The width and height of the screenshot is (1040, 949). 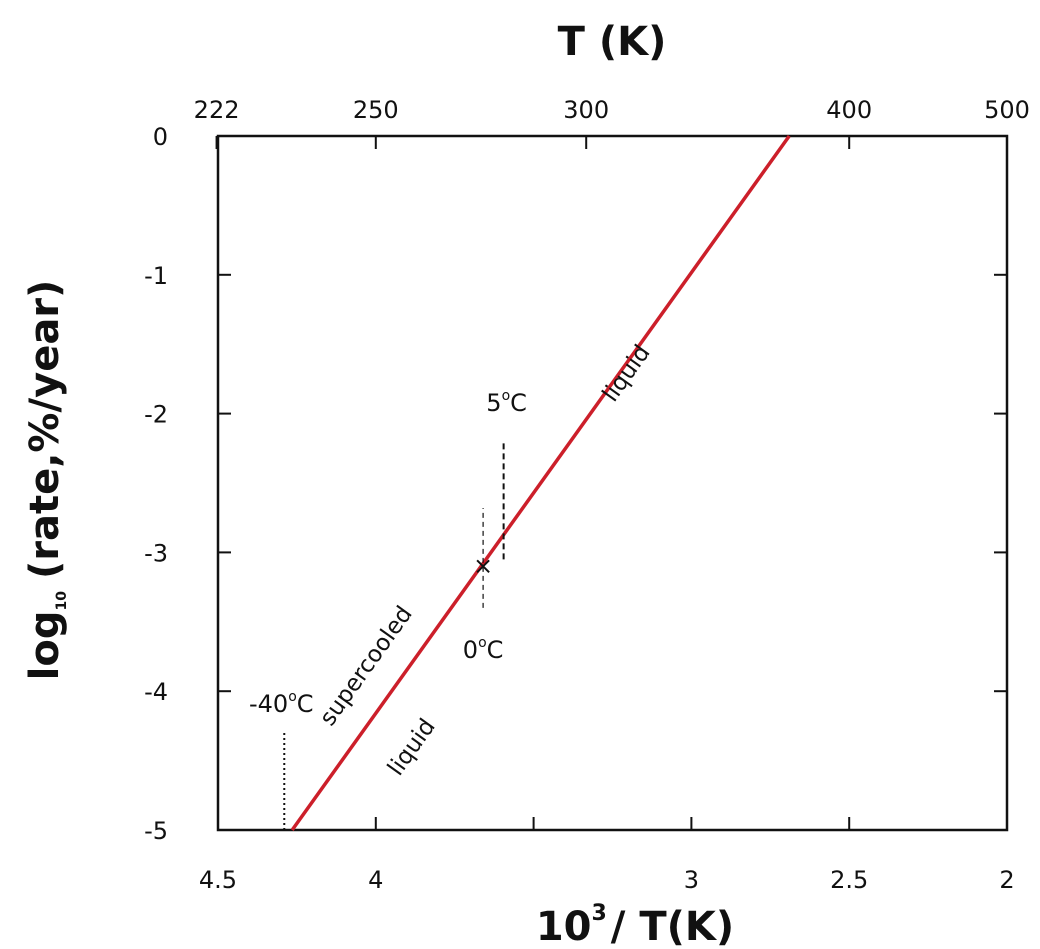 I want to click on x-marker, so click(x=483, y=566).